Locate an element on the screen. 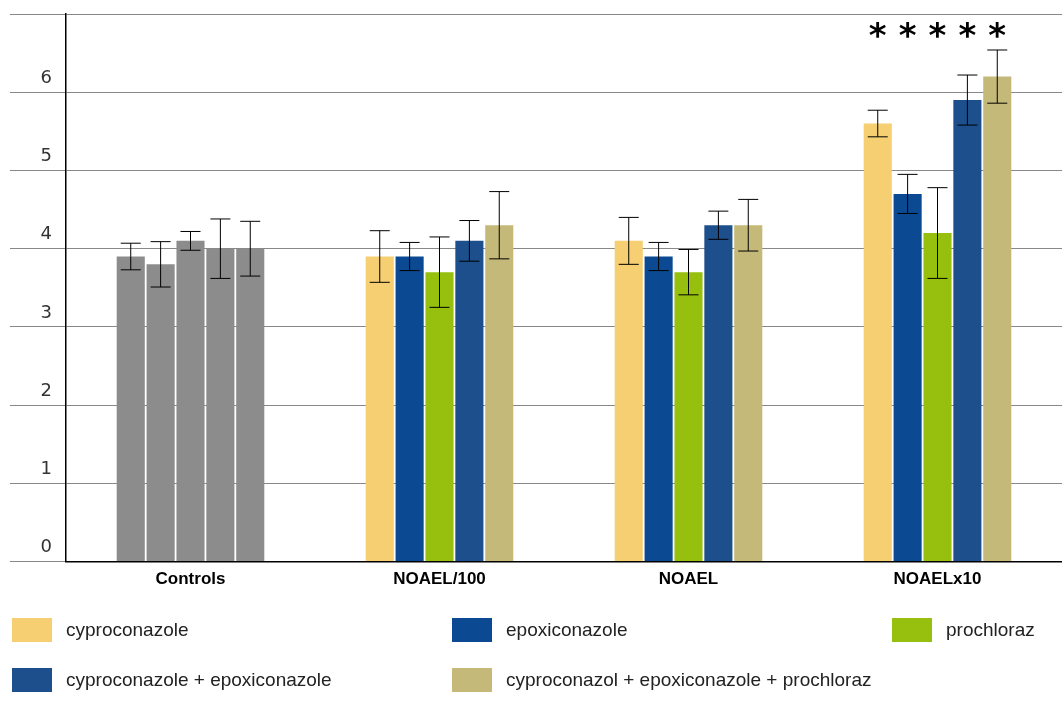 The image size is (1062, 709). y-tick-label: 6 is located at coordinates (46, 76).